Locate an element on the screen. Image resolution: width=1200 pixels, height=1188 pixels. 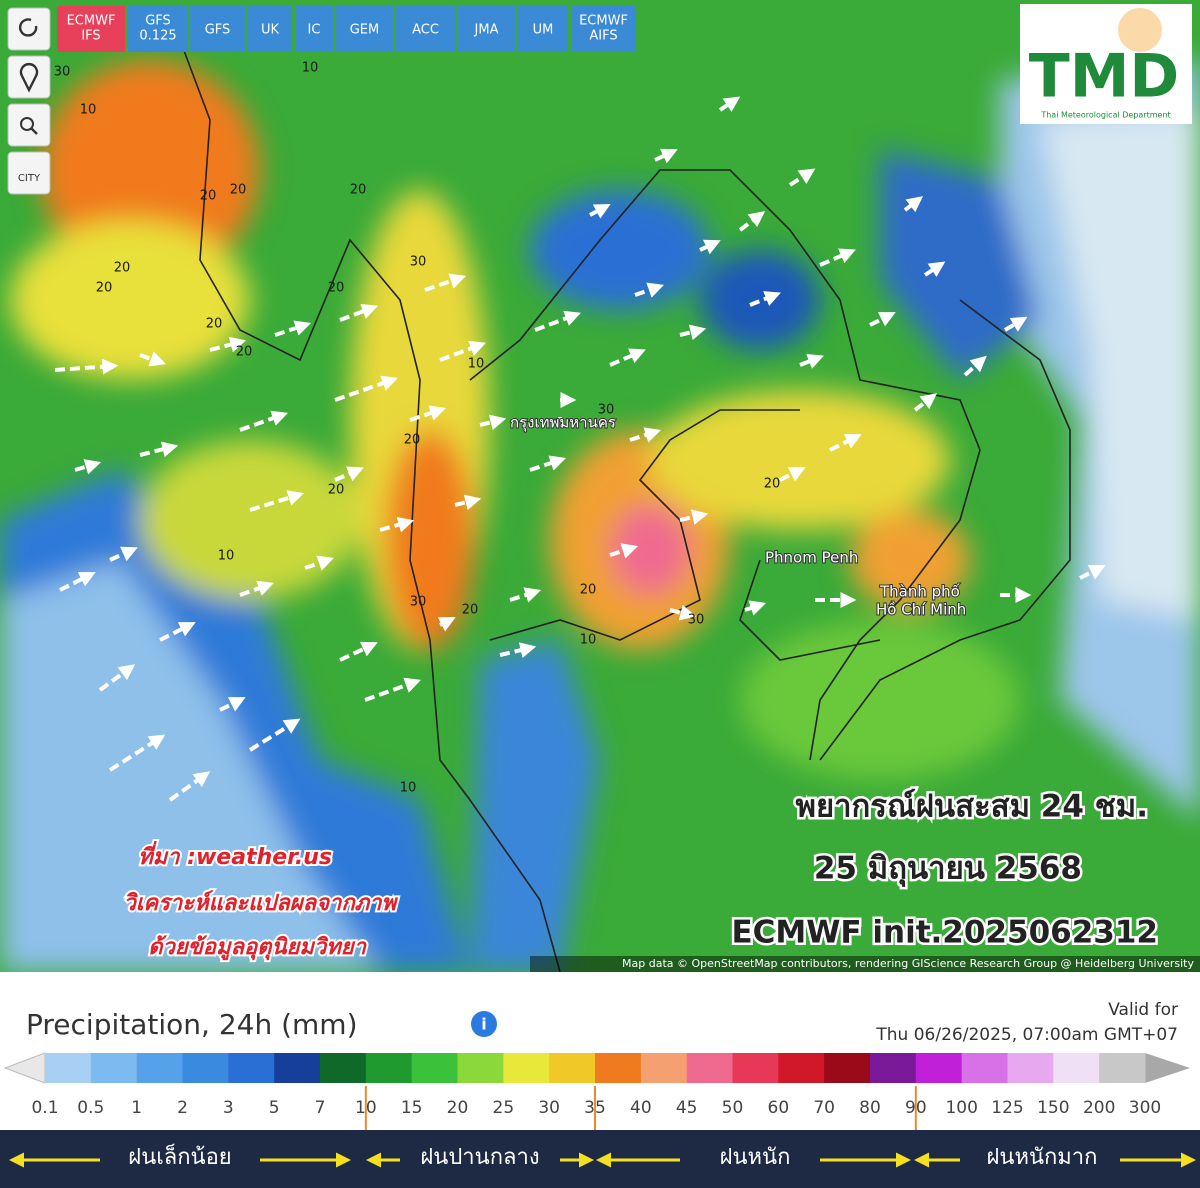
legend-tick-label: 1 is located at coordinates (136, 1108).